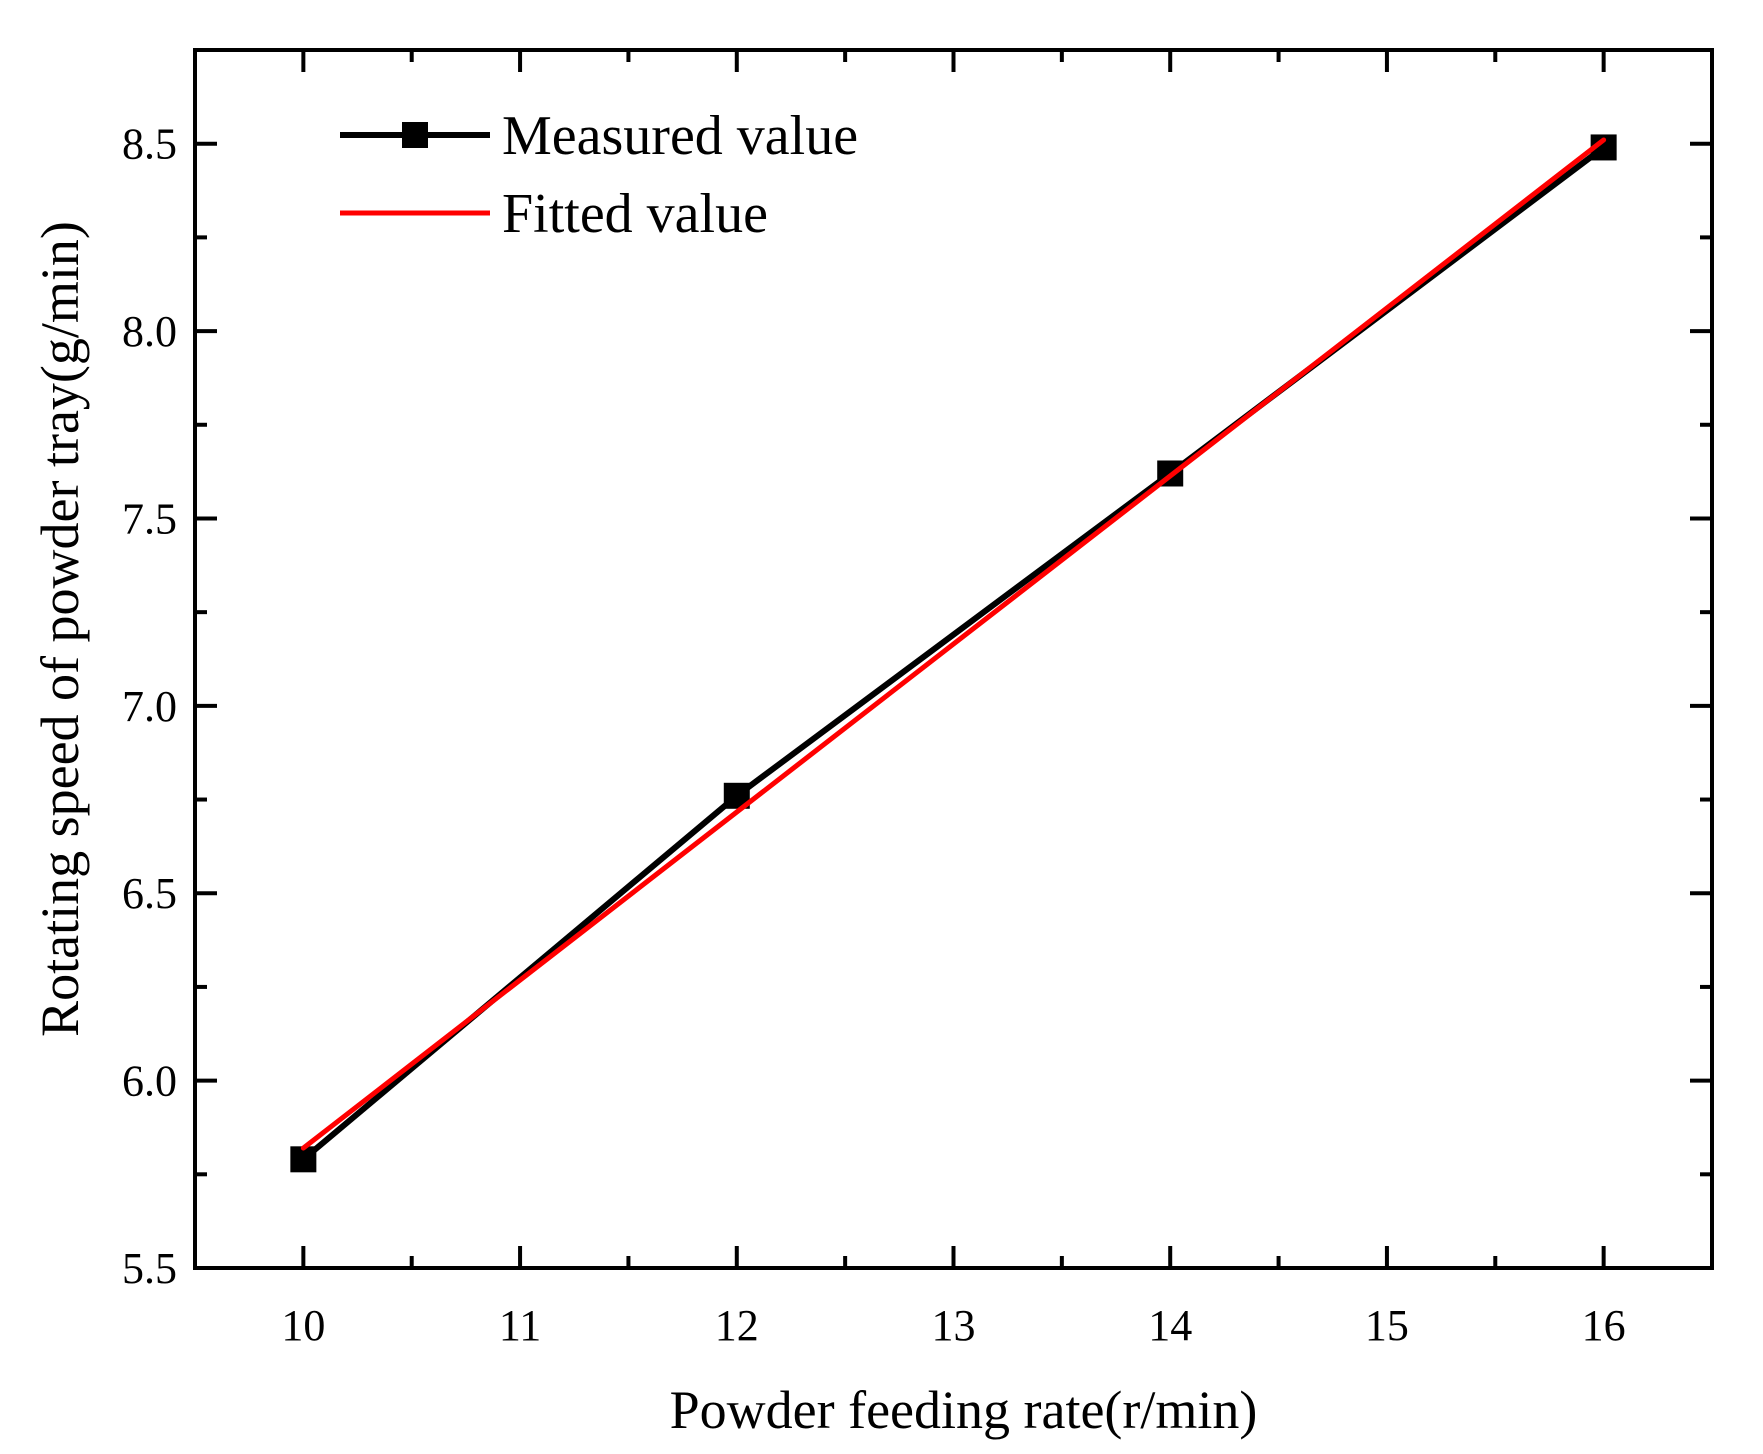  Describe the element at coordinates (60, 629) in the screenshot. I see `y-axis-title: Rotating speed of powder tray(g/min)` at that location.